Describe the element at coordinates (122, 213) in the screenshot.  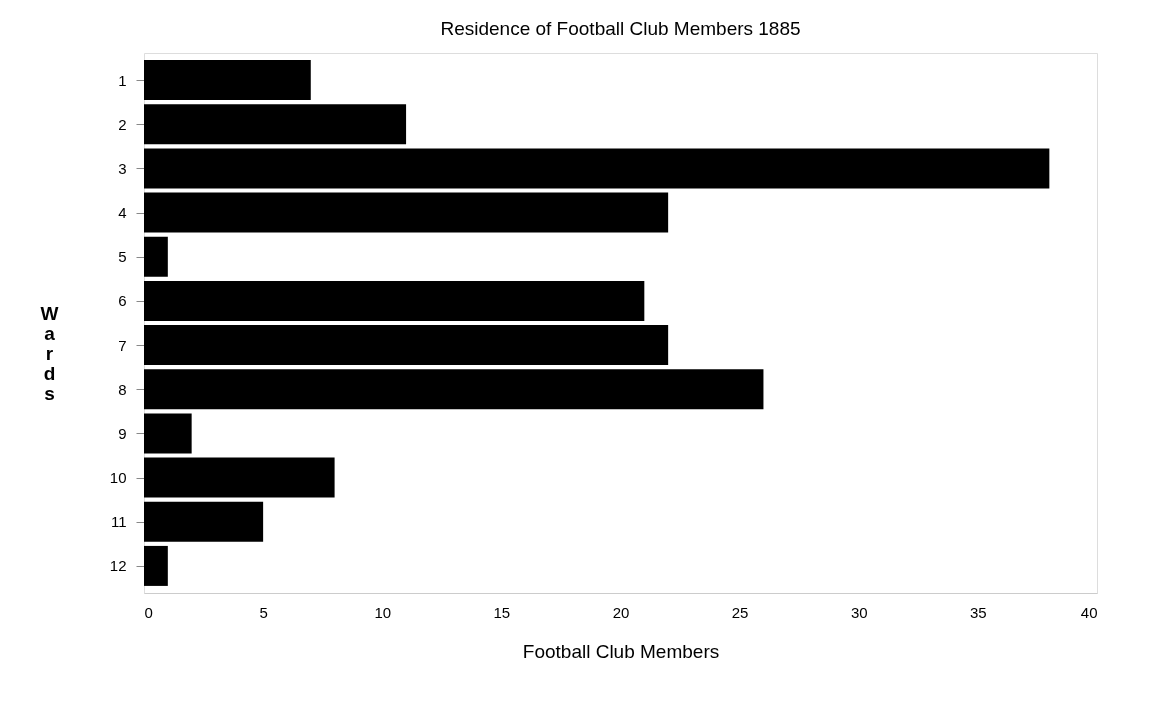
I see `y-tick-label: 4` at that location.